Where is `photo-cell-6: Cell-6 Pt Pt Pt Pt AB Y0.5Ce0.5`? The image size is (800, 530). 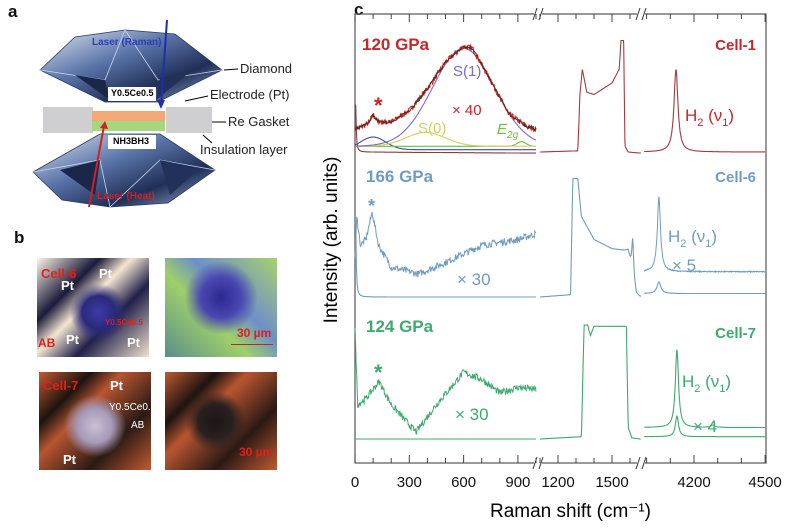
photo-cell-6: Cell-6 Pt Pt Pt Pt AB Y0.5Ce0.5 is located at coordinates (93, 307).